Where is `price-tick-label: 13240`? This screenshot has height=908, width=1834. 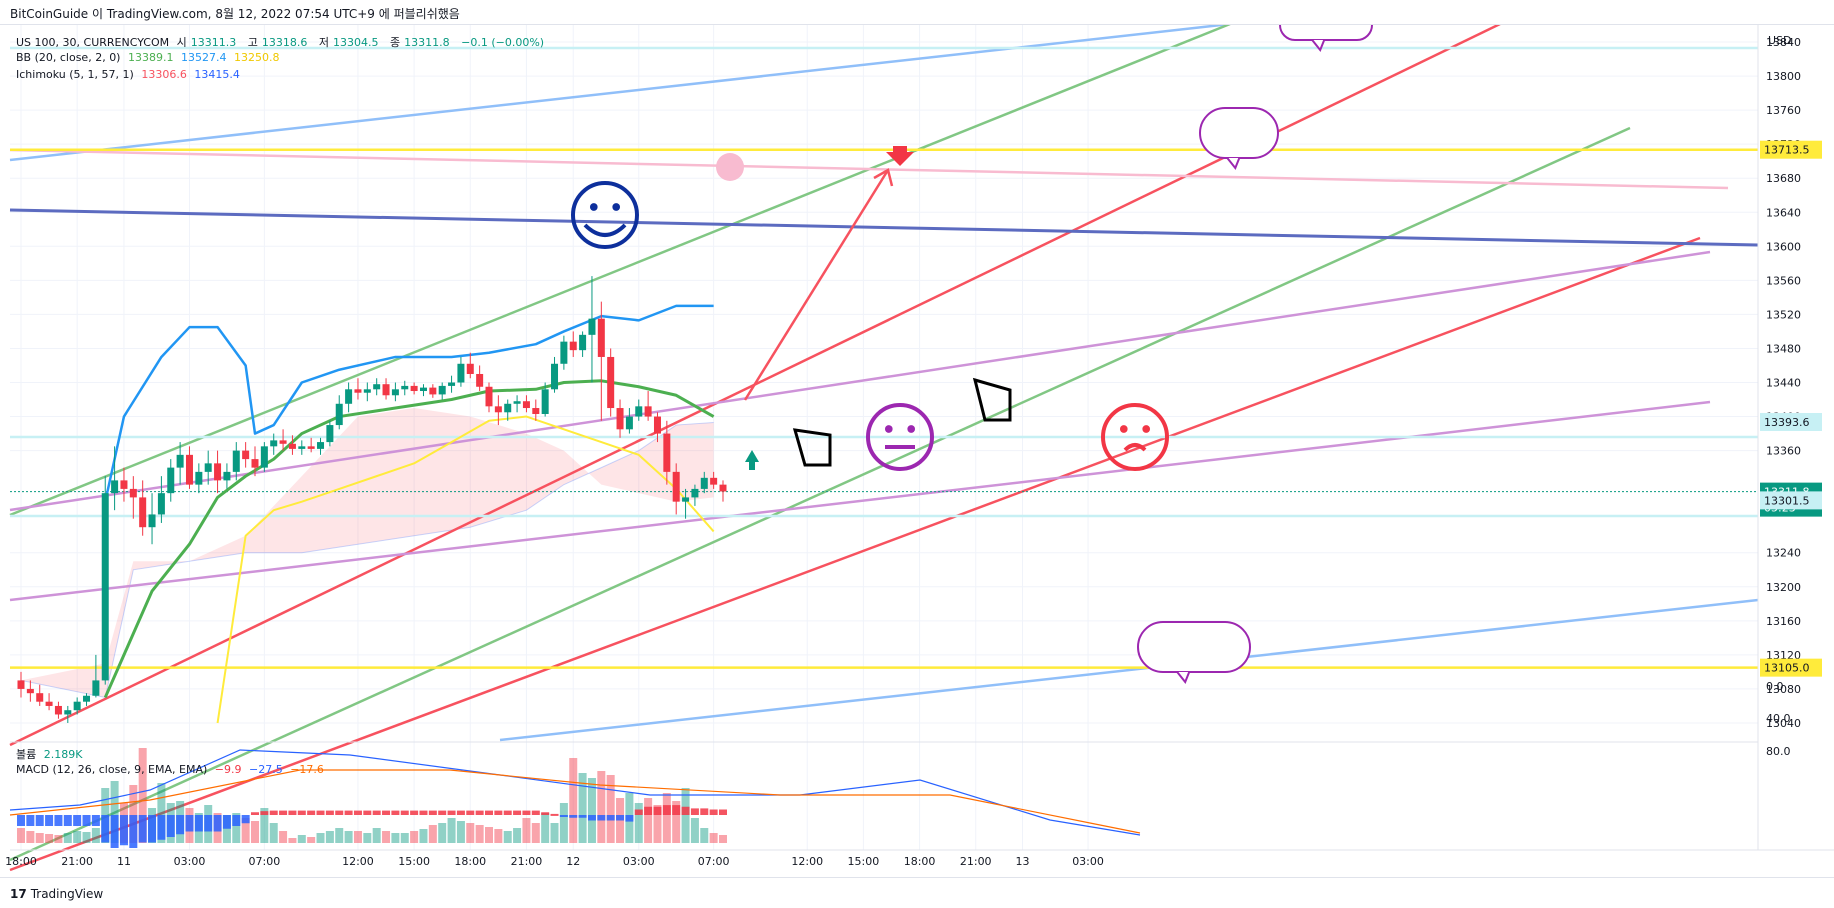 price-tick-label: 13240 is located at coordinates (1783, 553).